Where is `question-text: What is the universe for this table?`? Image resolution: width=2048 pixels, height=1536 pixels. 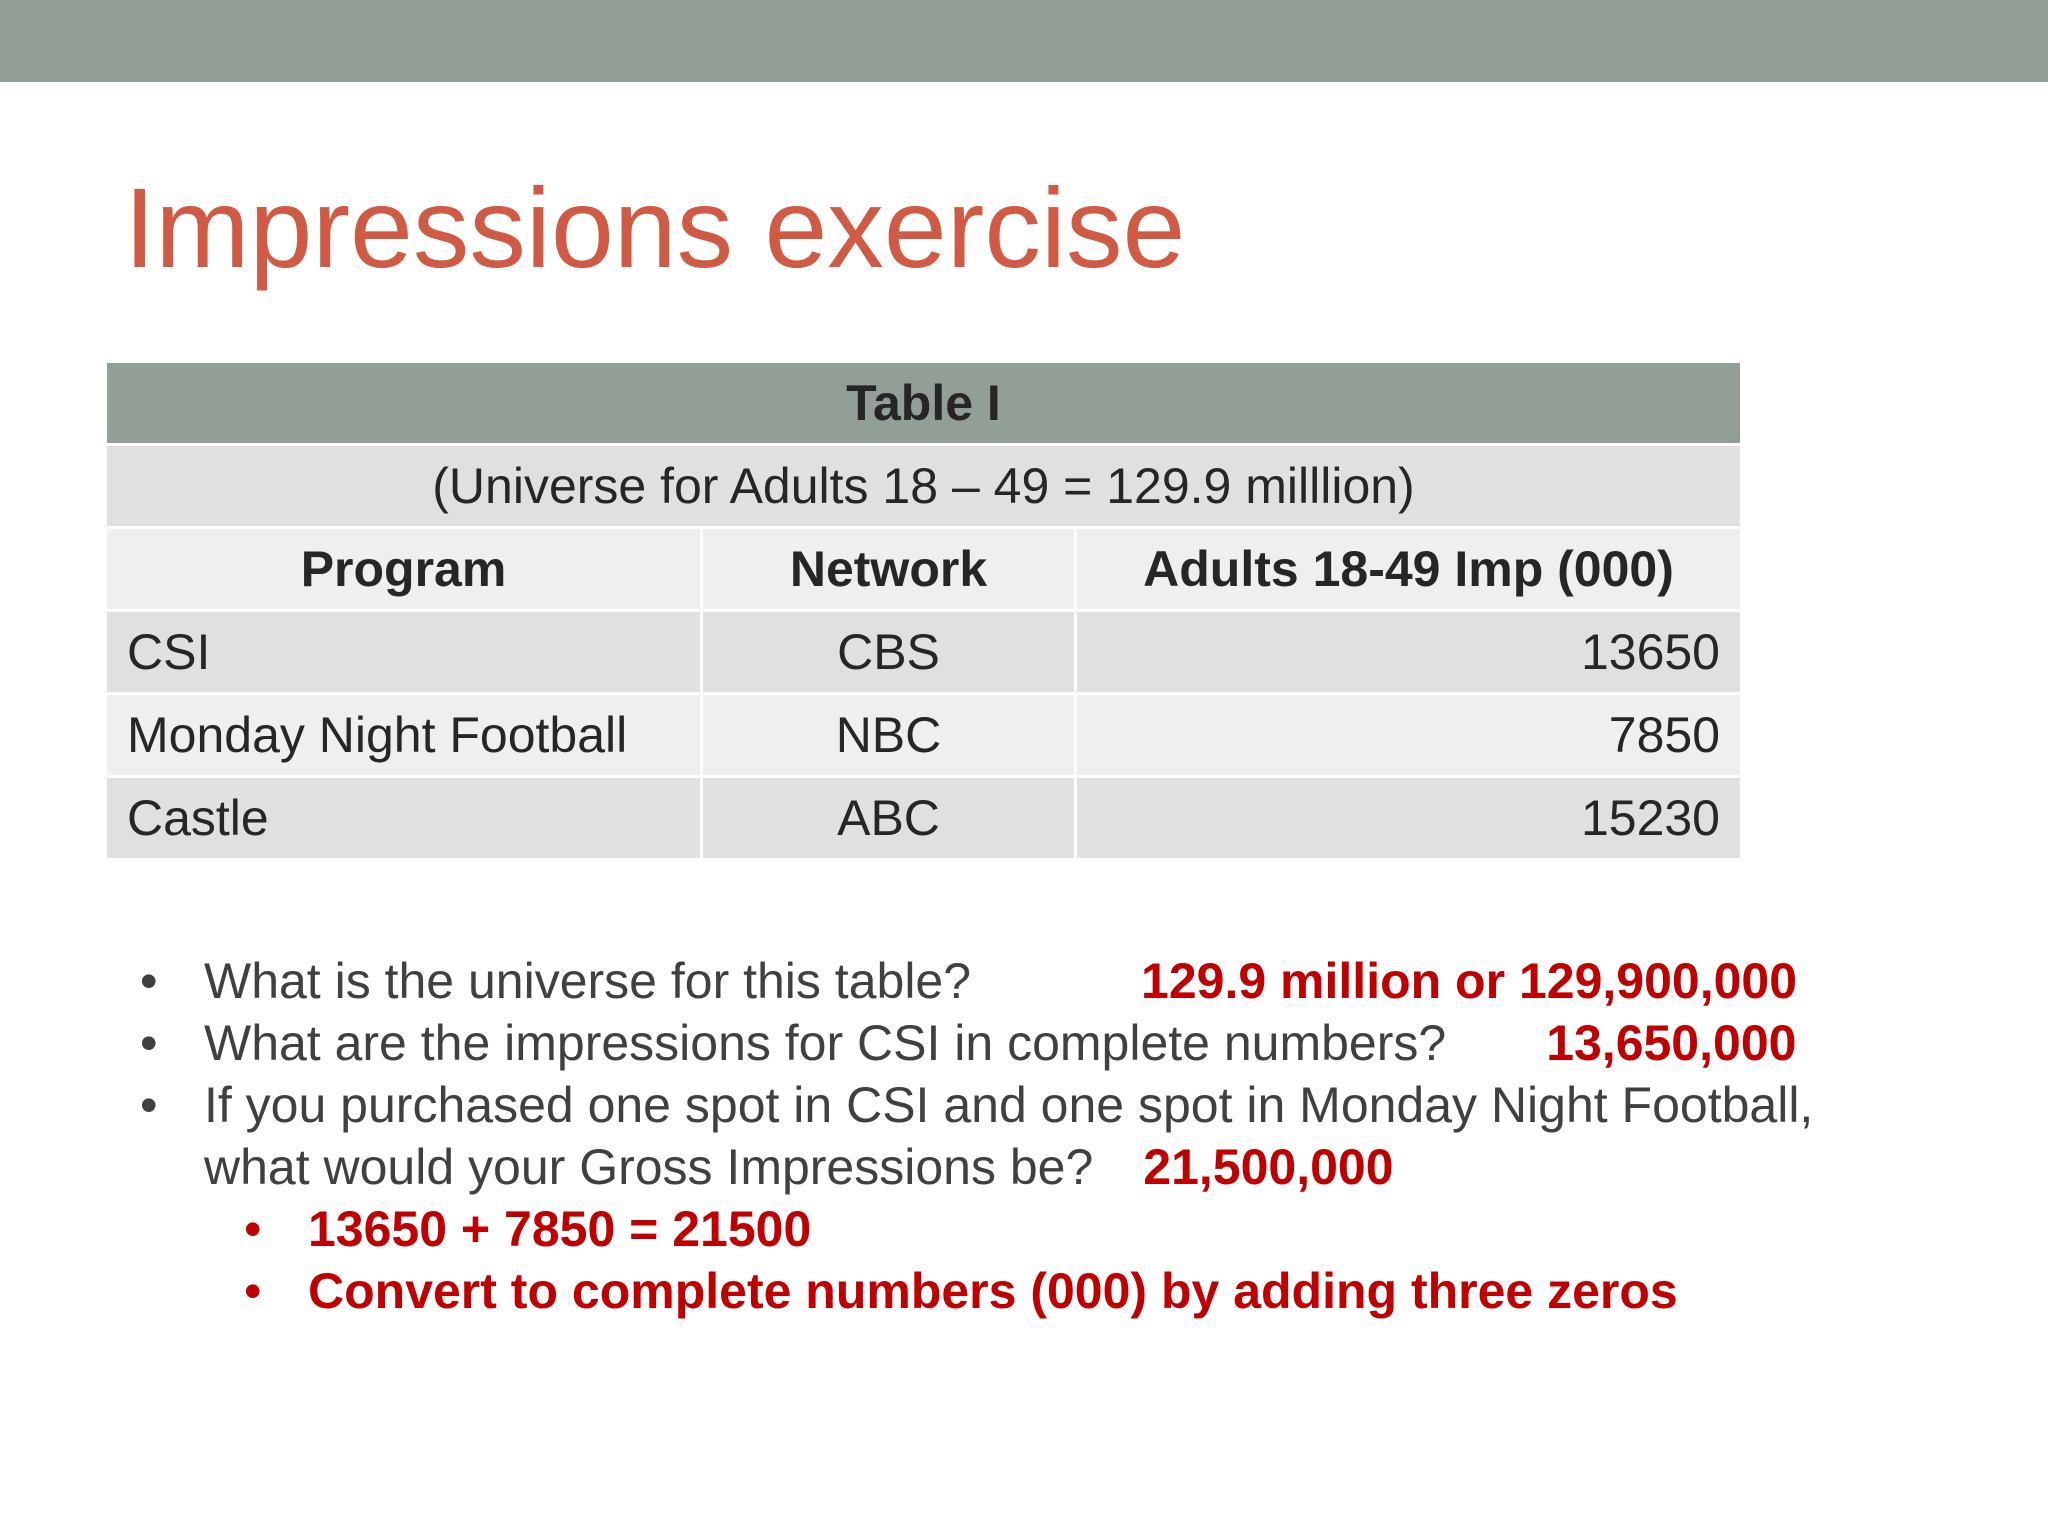 question-text: What is the universe for this table? is located at coordinates (588, 981).